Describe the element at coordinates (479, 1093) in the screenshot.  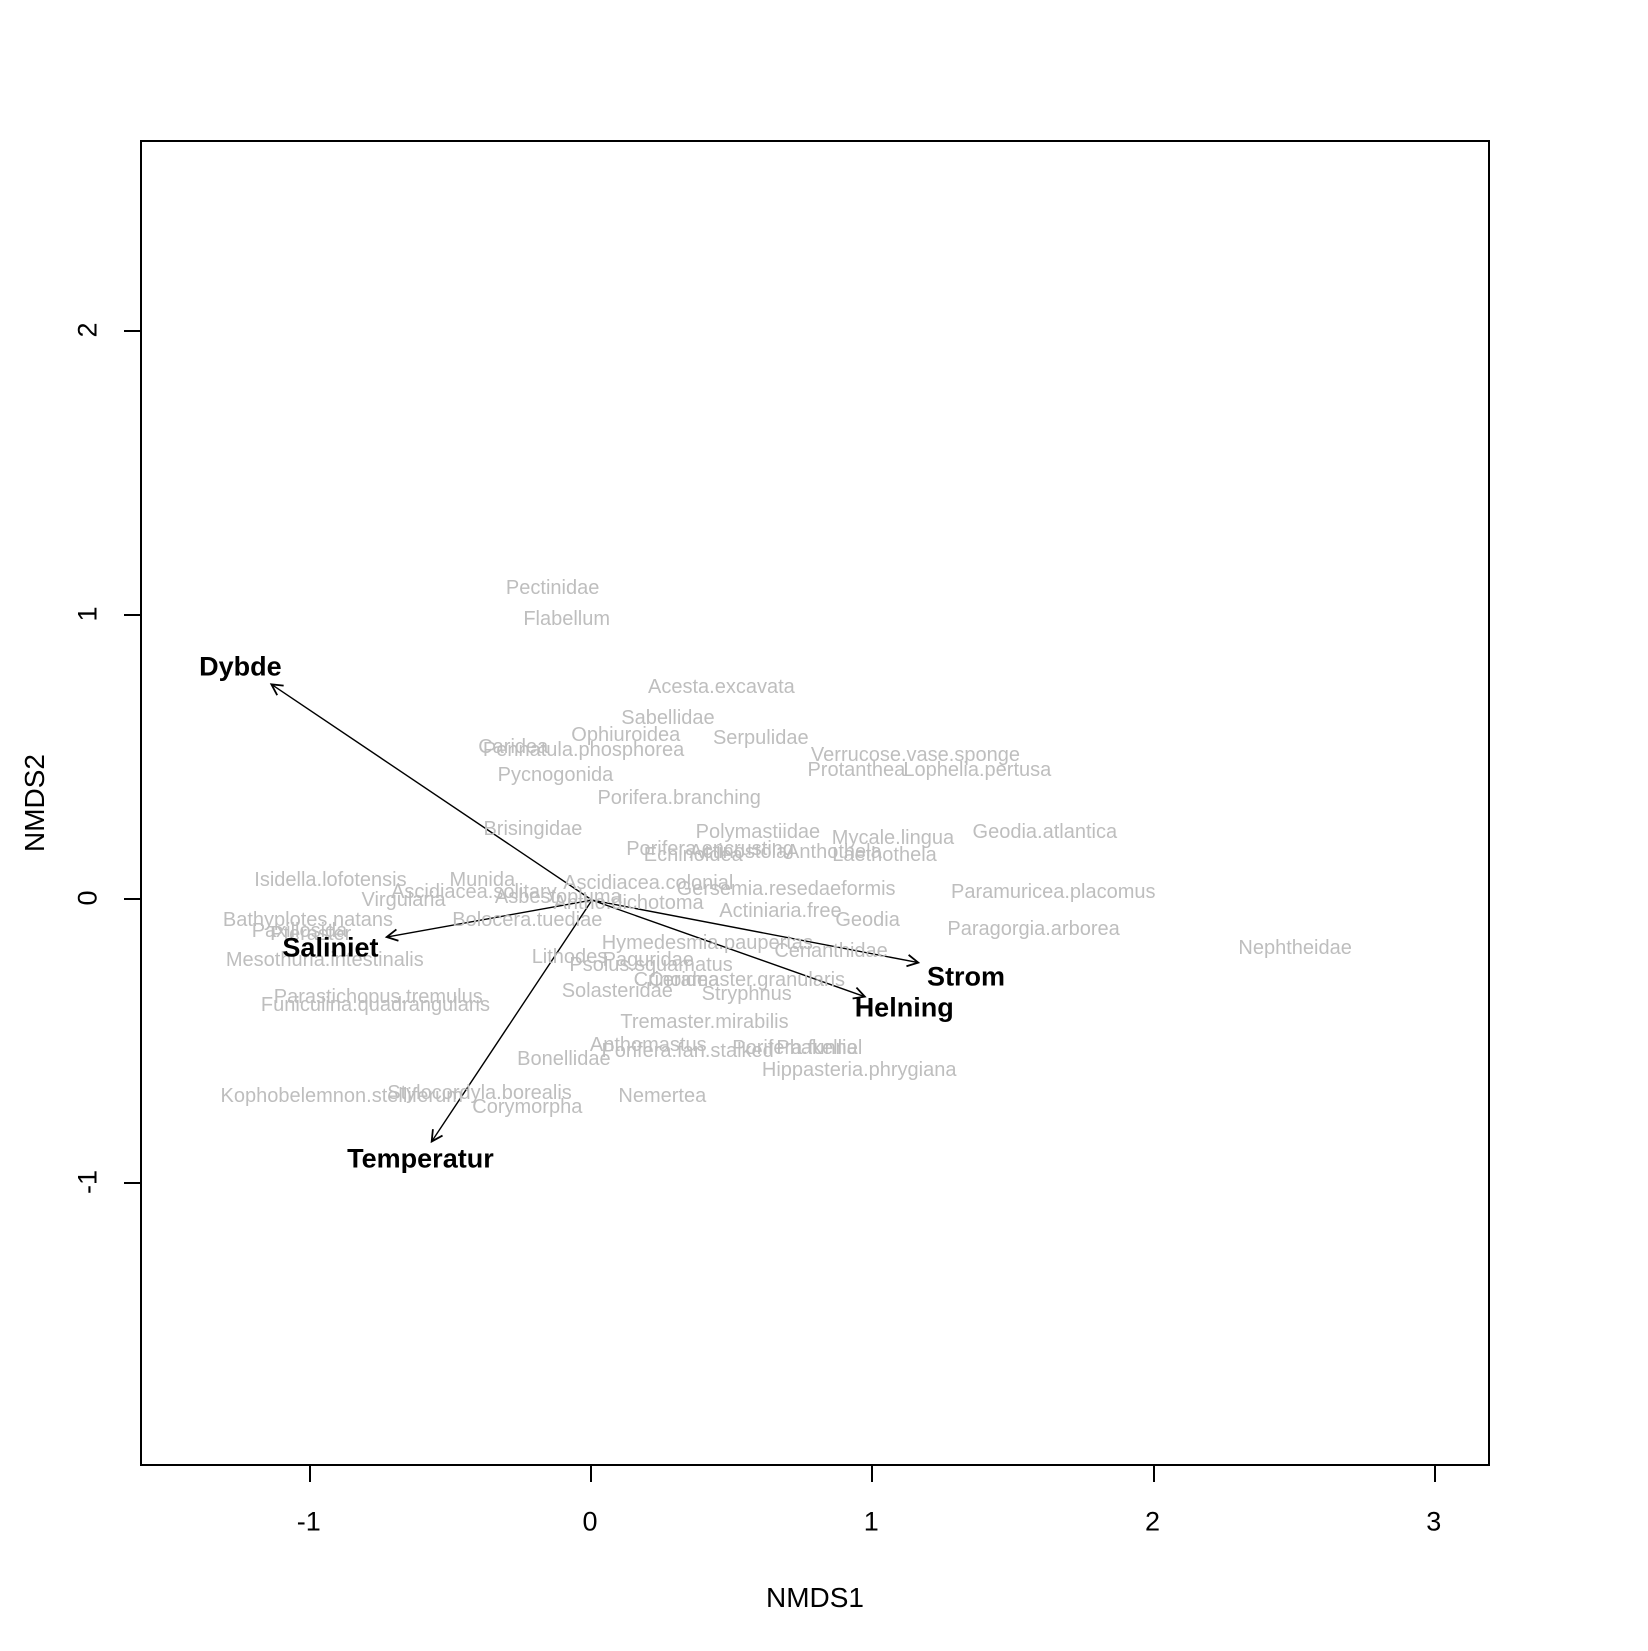
I see `species-label: Stylocordyla.borealis` at that location.